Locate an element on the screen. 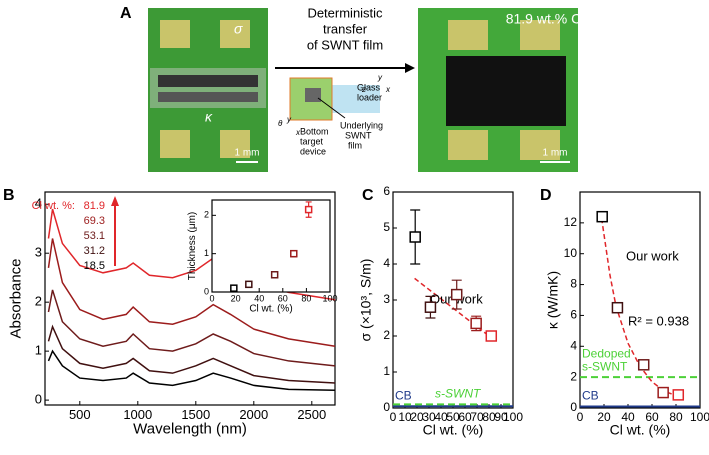 The width and height of the screenshot is (709, 455). label: κ is located at coordinates (209, 117).